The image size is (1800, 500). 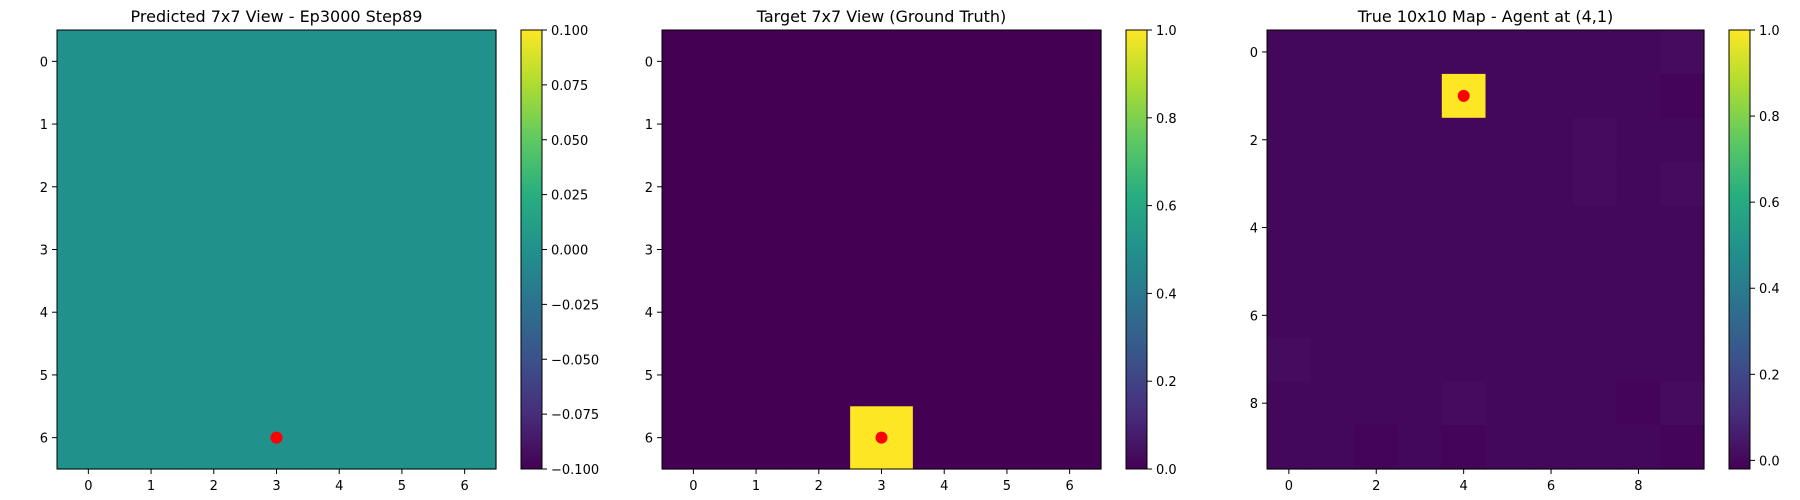 What do you see at coordinates (575, 415) in the screenshot?
I see `colorbar-tick-label: −0.075` at bounding box center [575, 415].